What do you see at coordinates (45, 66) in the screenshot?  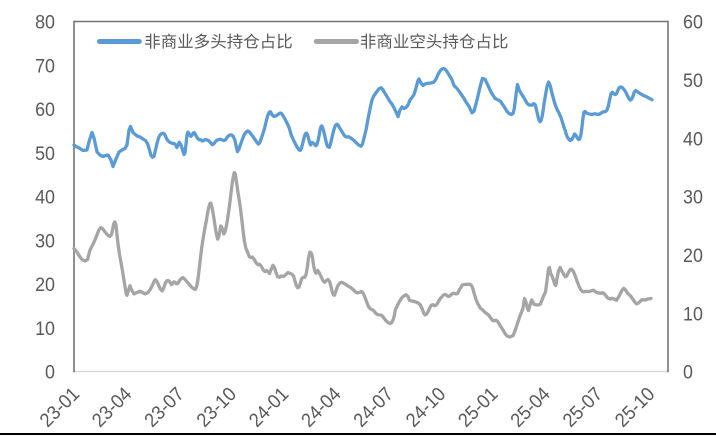 I see `svg-text: 70` at bounding box center [45, 66].